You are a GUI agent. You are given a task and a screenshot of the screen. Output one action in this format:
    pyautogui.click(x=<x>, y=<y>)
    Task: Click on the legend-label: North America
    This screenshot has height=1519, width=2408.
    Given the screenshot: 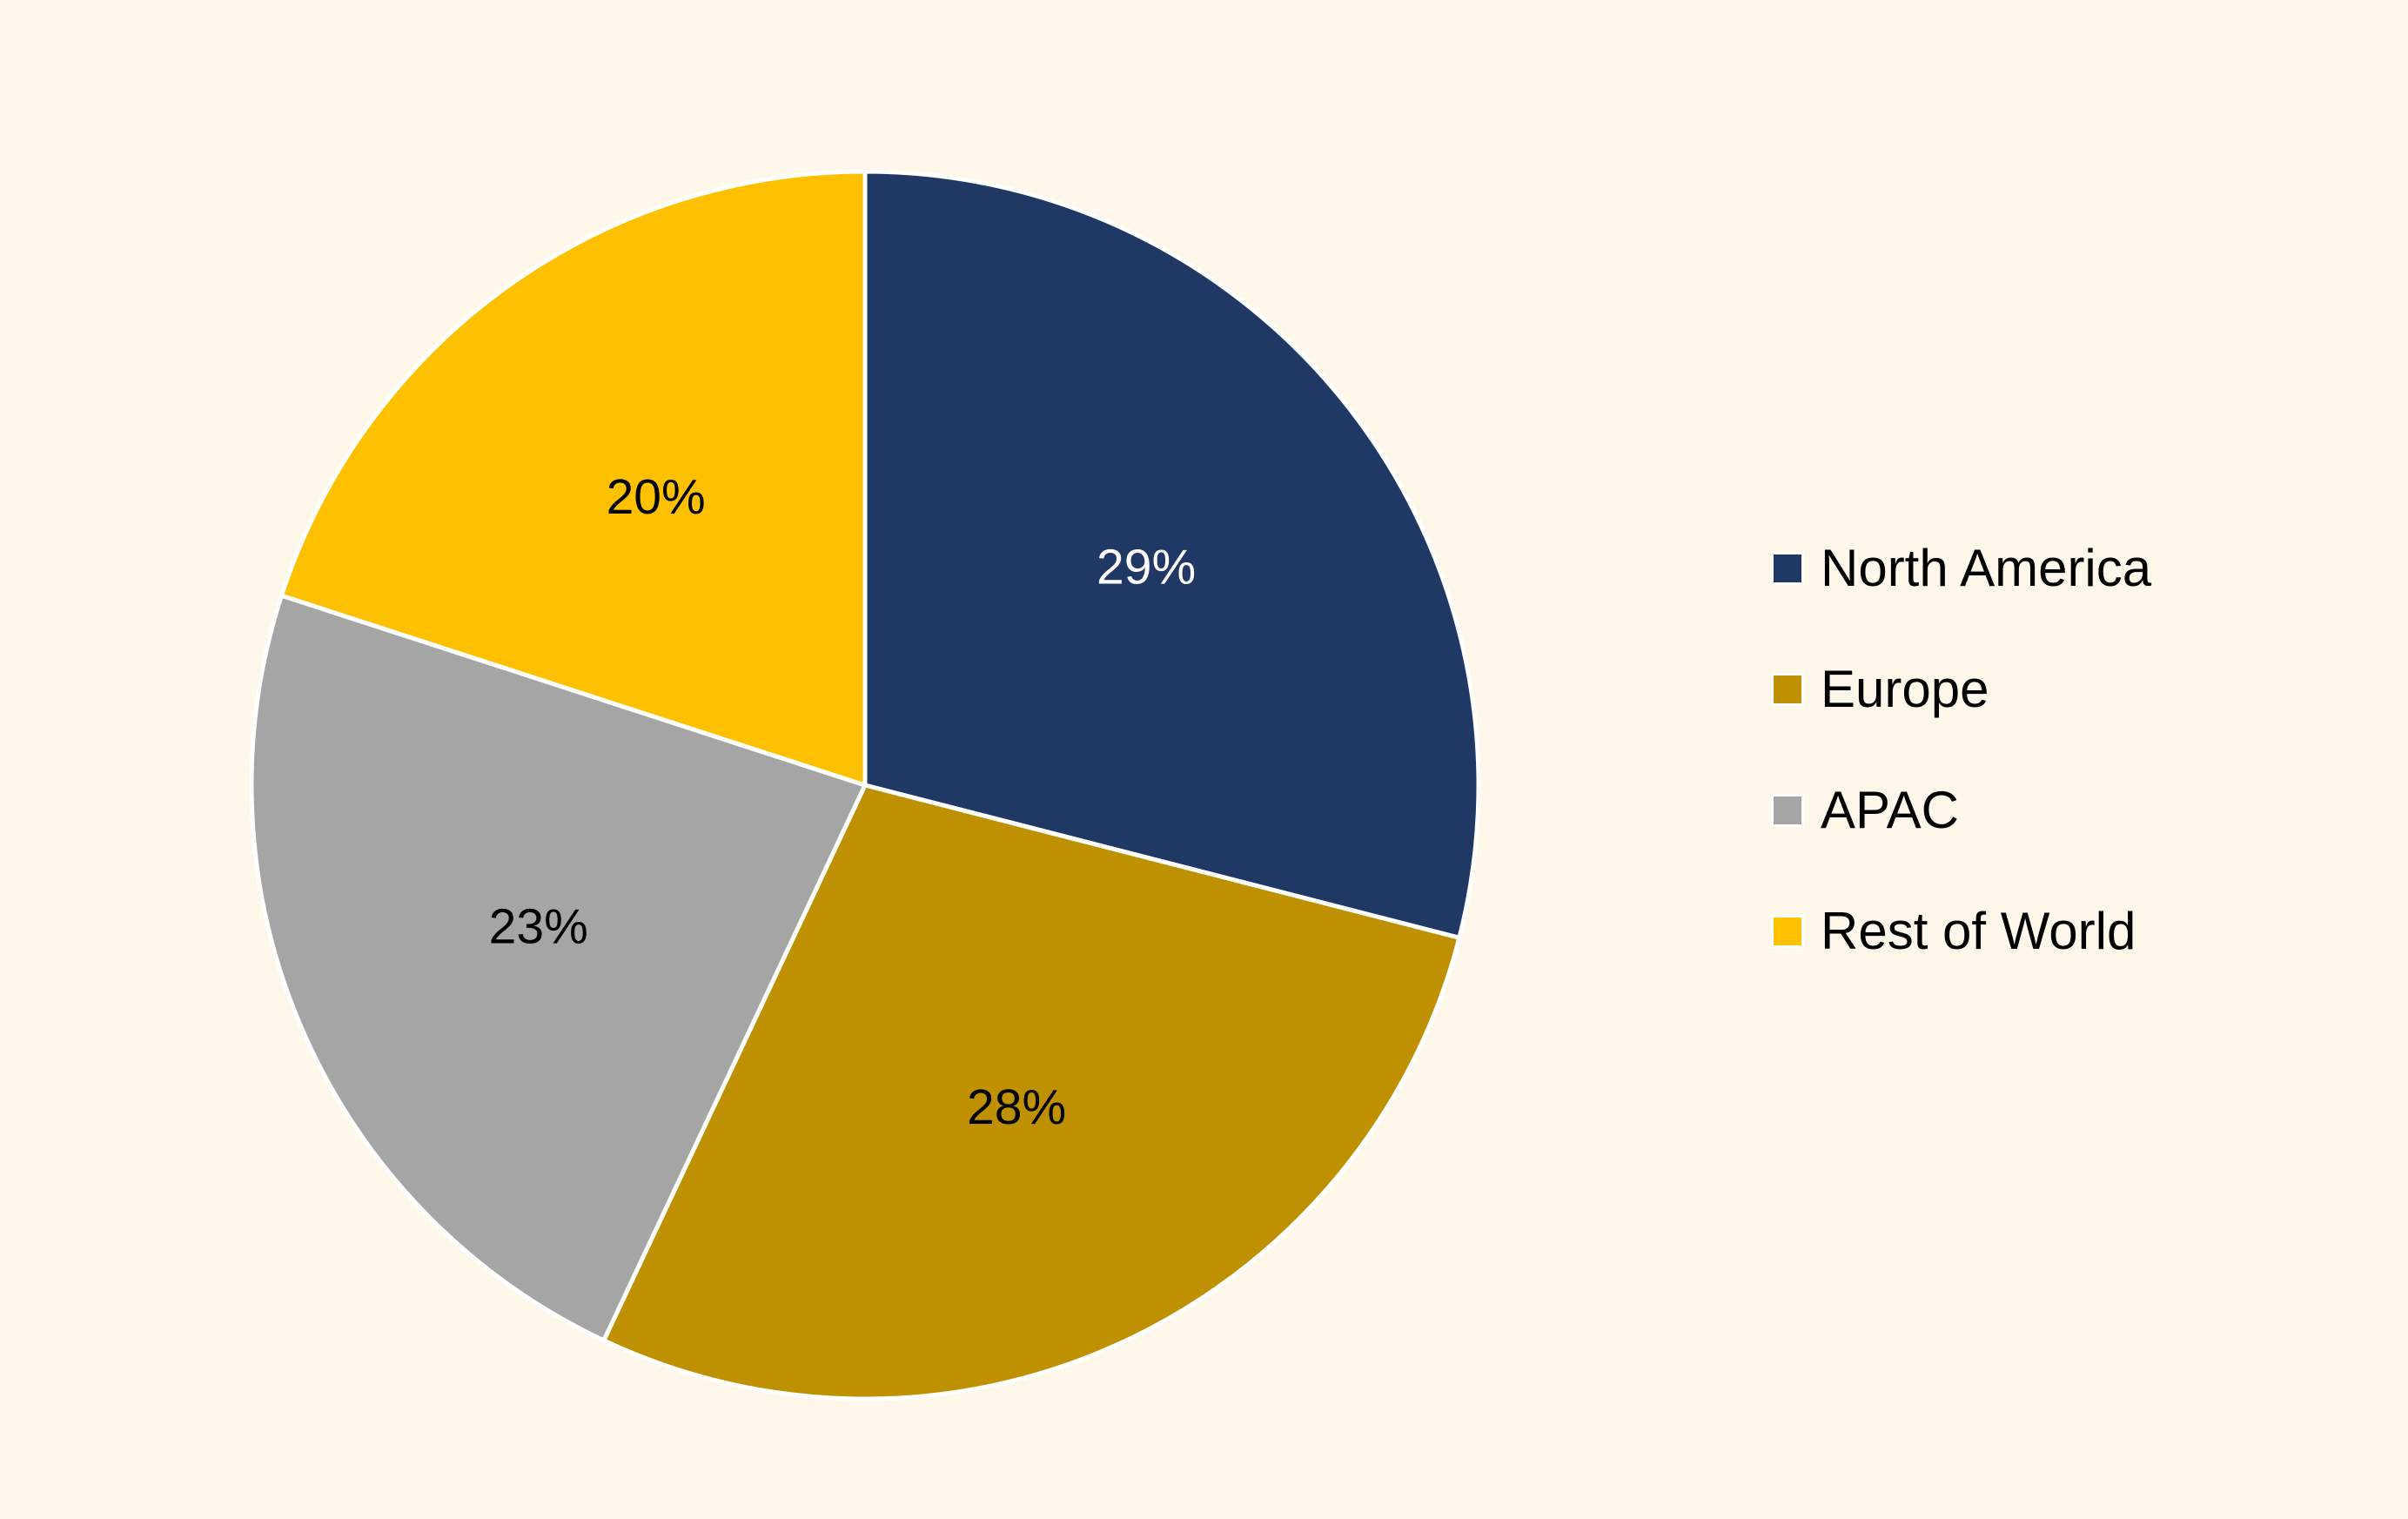 What is the action you would take?
    pyautogui.click(x=1986, y=568)
    